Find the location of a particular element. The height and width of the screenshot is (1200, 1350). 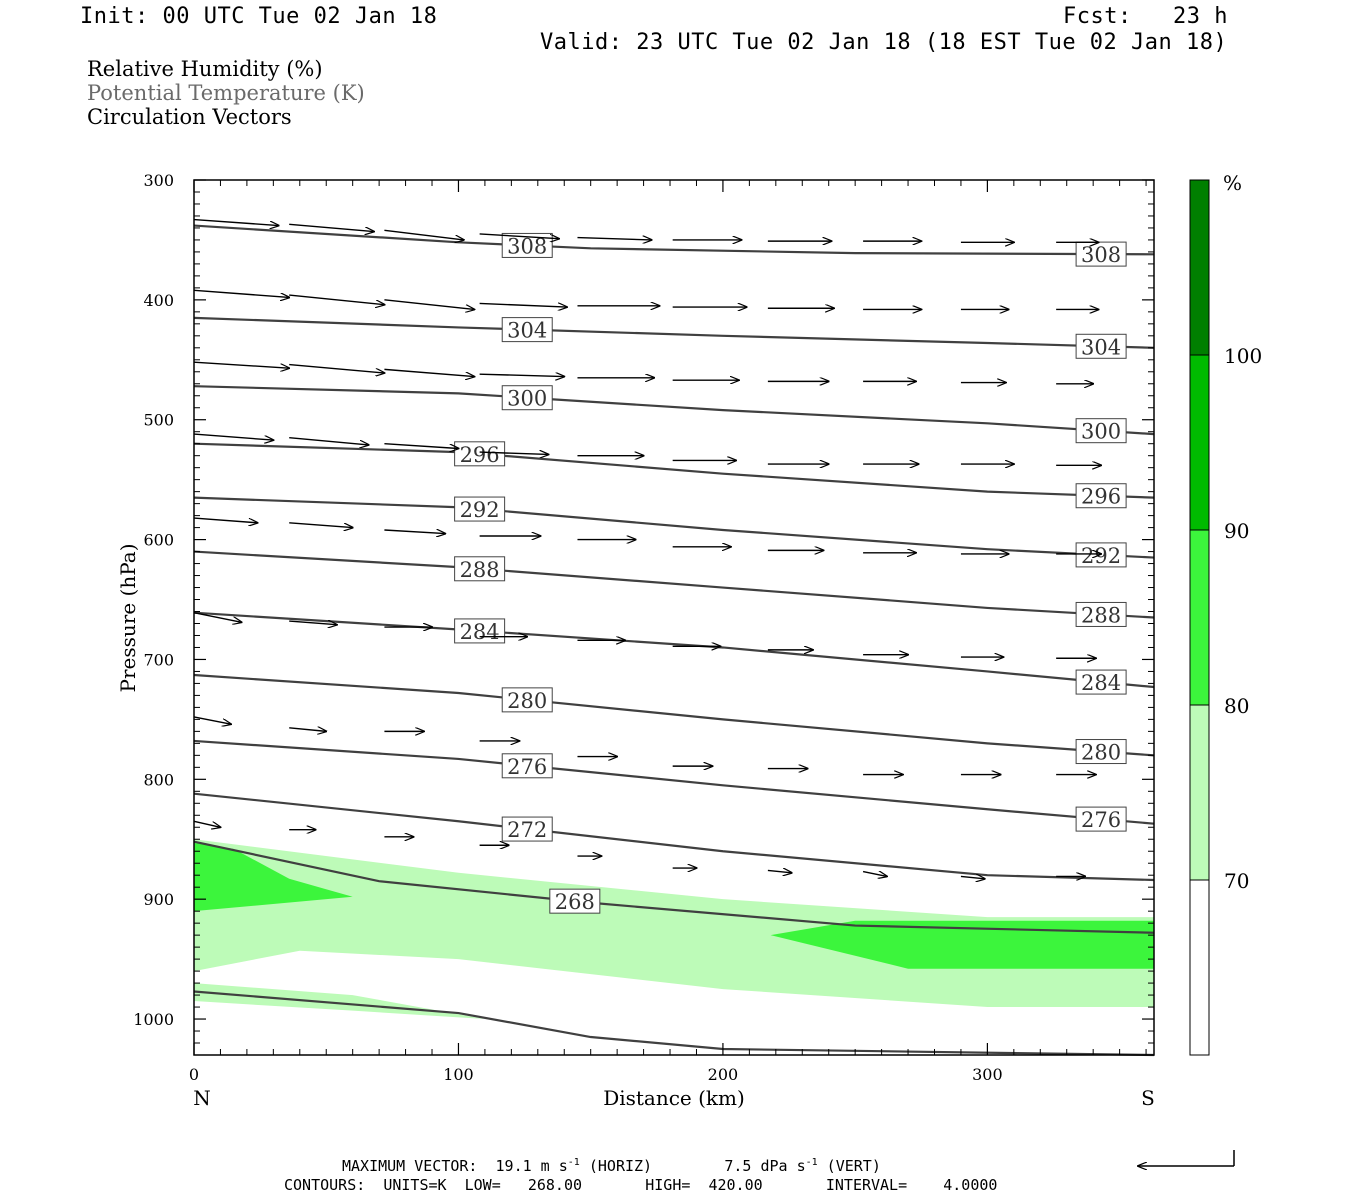

right-end-label: S is located at coordinates (1148, 1098).